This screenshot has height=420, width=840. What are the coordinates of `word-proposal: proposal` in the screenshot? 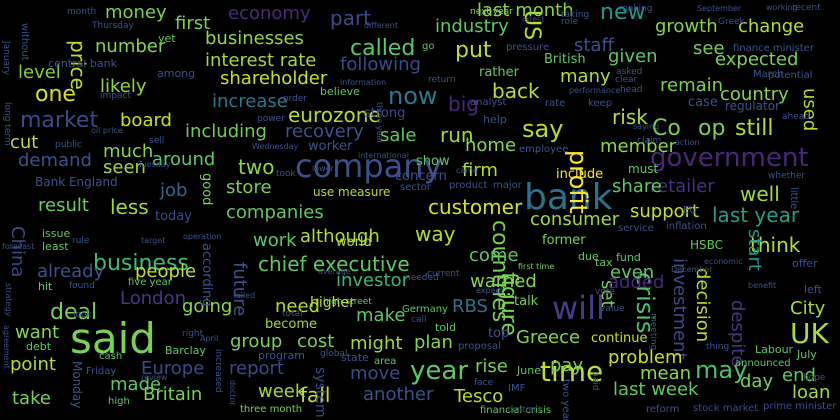 It's located at (479, 346).